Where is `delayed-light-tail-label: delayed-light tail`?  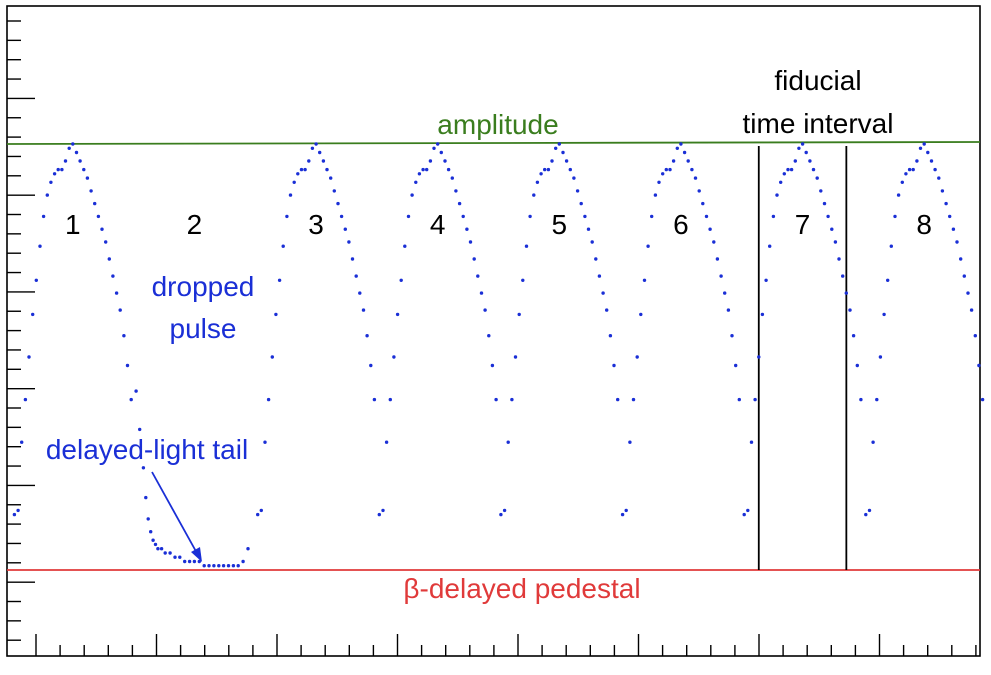
delayed-light-tail-label: delayed-light tail is located at coordinates (147, 449).